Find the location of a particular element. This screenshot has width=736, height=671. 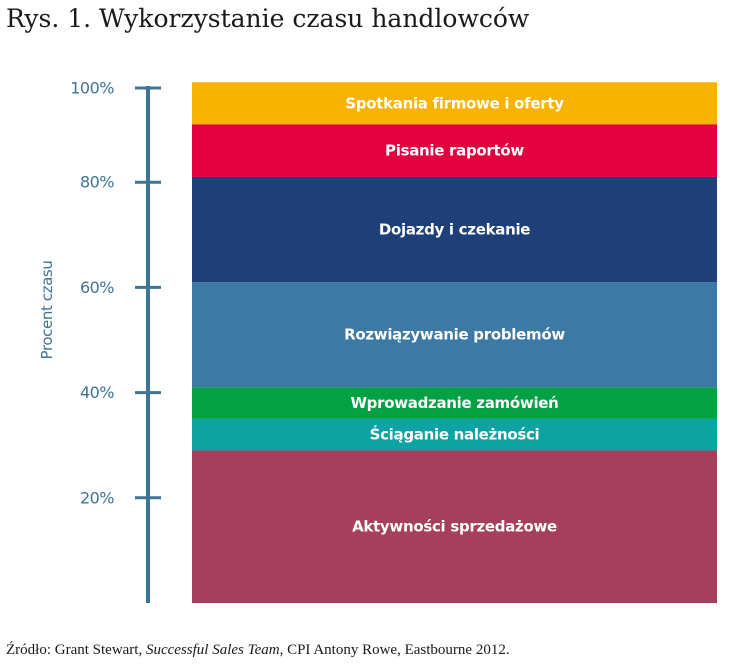

segment-label-sciaganie-naleznosci: Ściąganie należności is located at coordinates (455, 434).